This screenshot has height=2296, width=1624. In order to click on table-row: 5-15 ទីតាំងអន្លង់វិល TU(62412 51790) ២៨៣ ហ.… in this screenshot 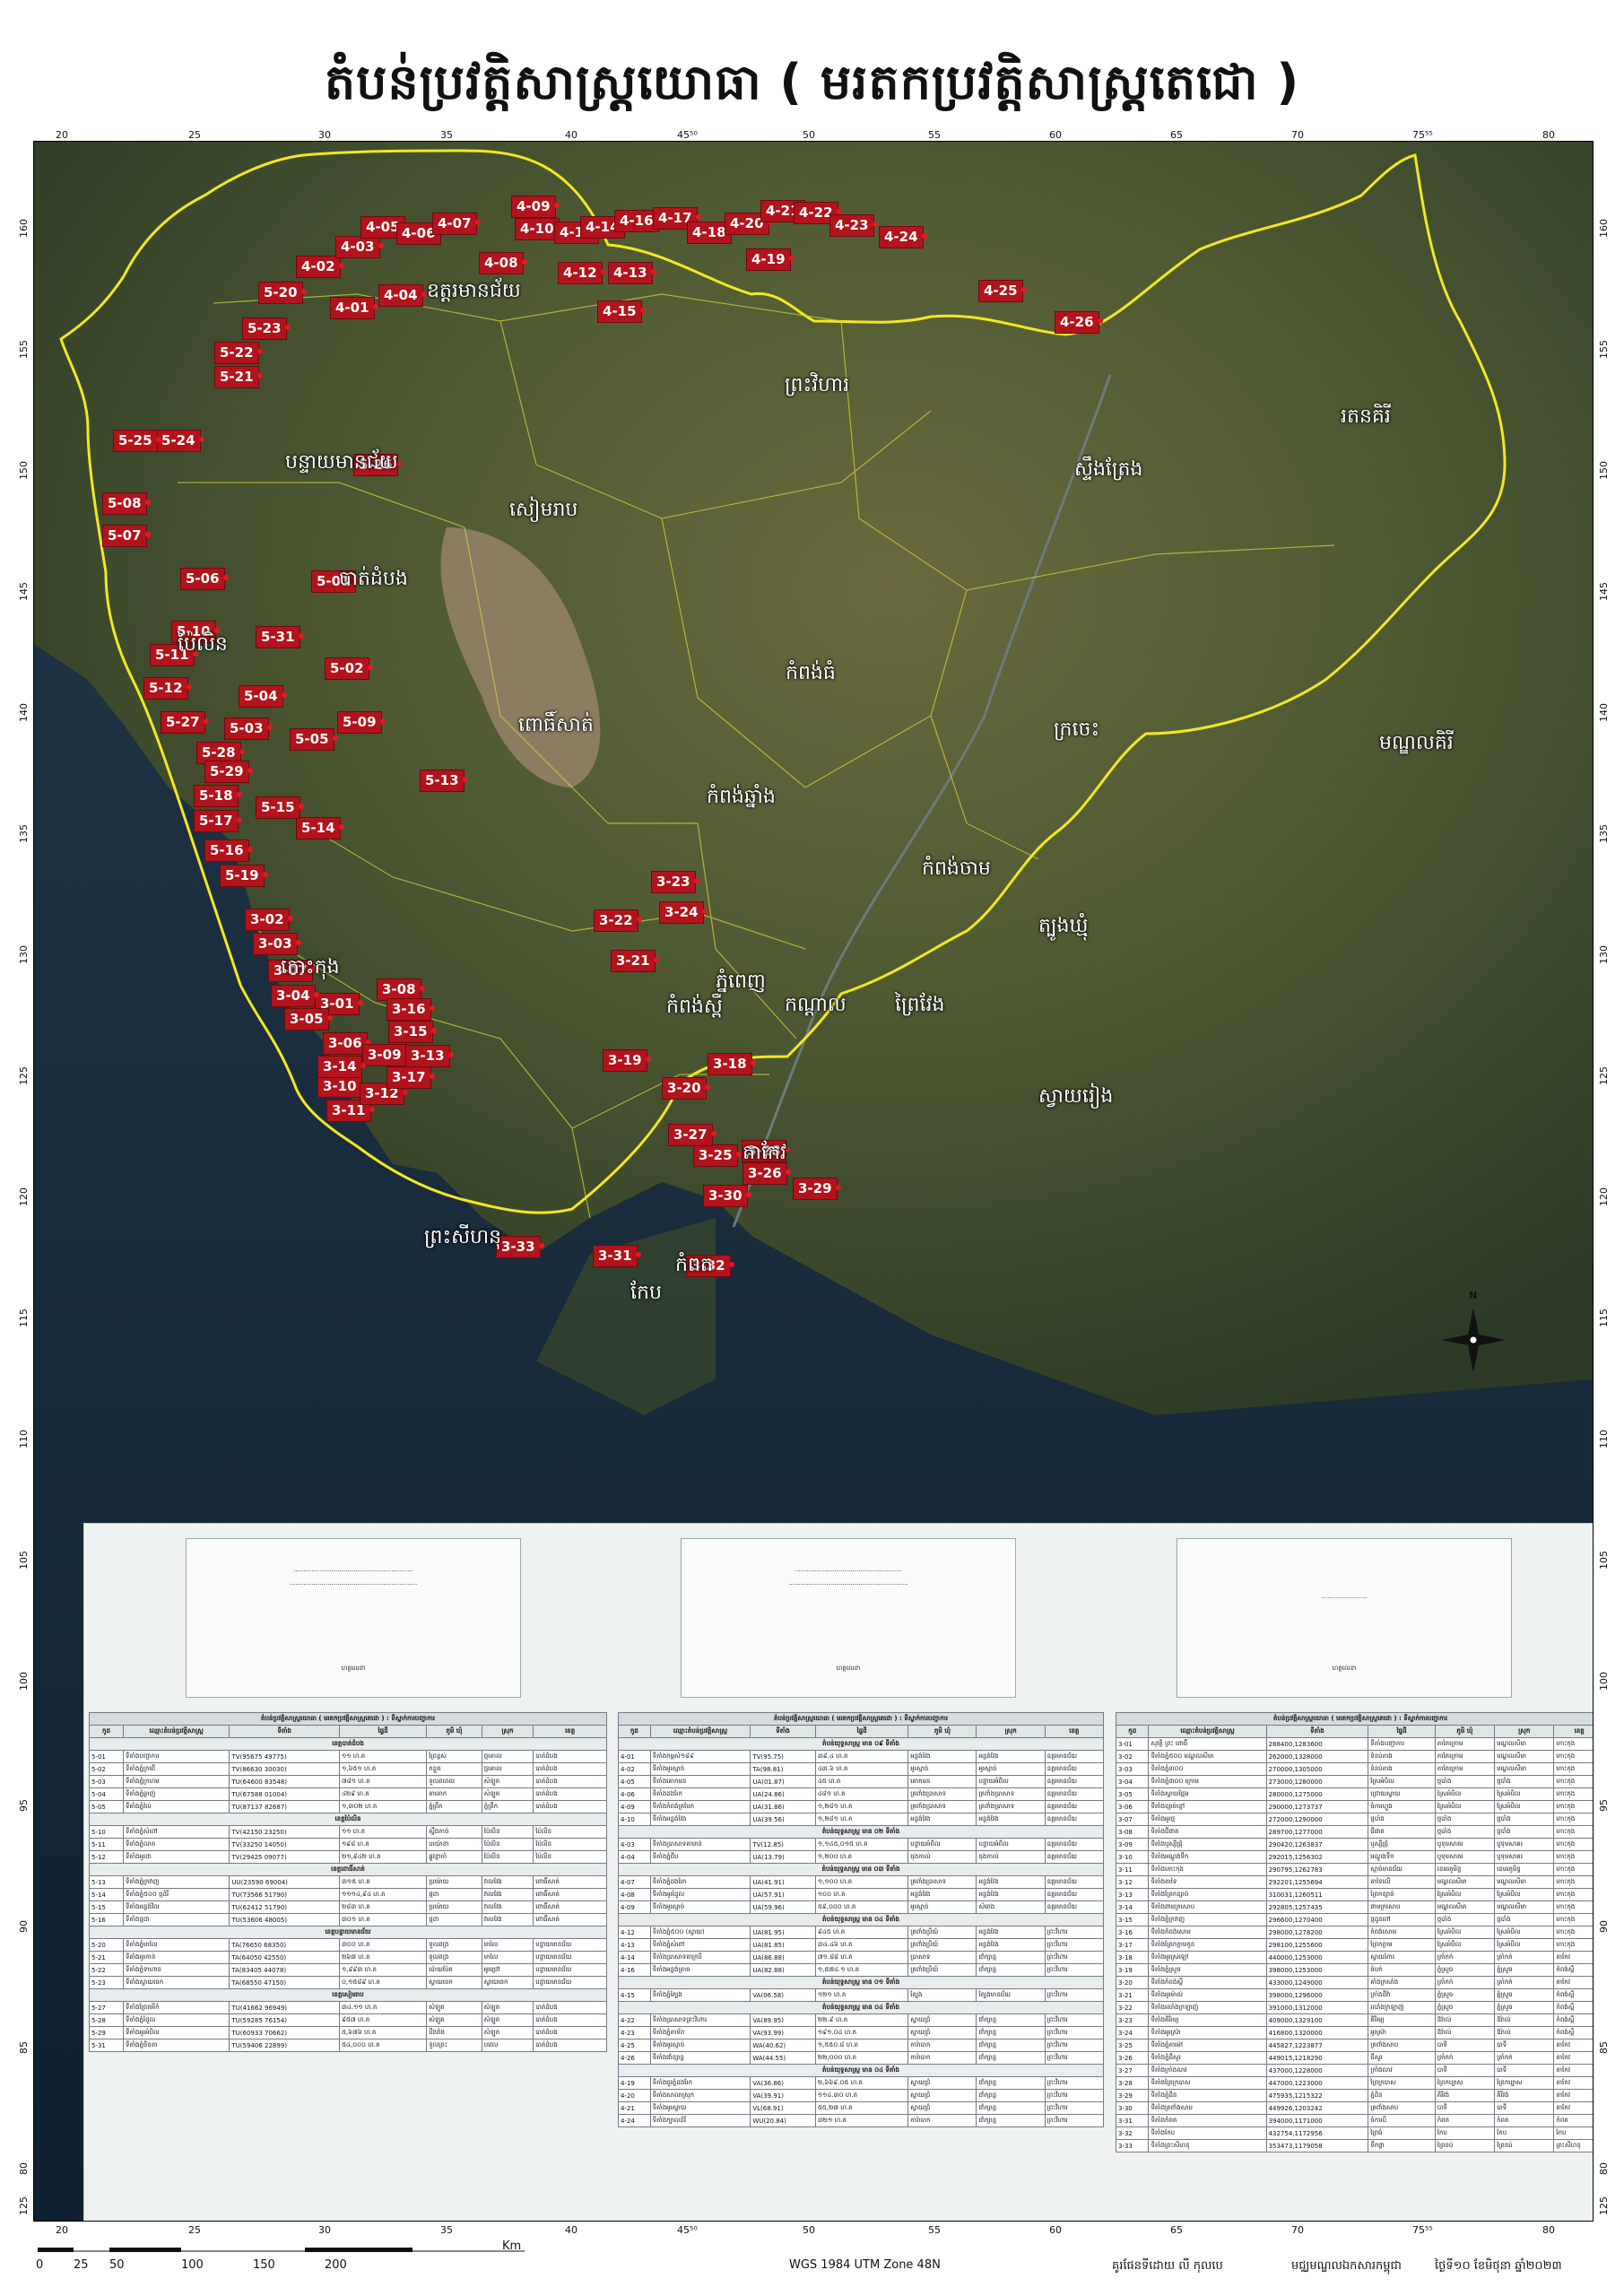, I will do `click(348, 1907)`.